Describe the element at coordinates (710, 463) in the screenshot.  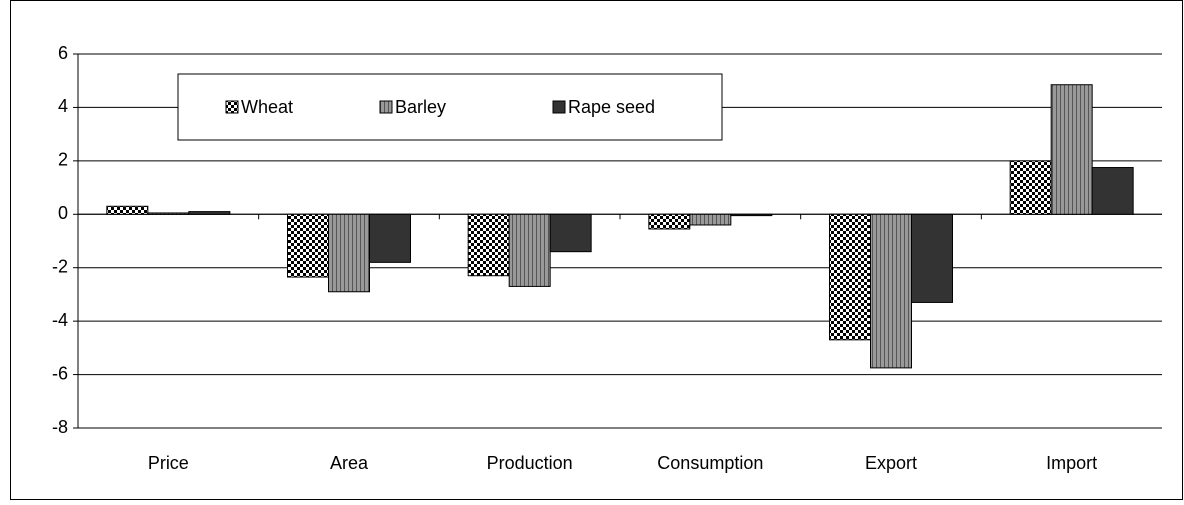
I see `x-tick-label: Consumption` at that location.